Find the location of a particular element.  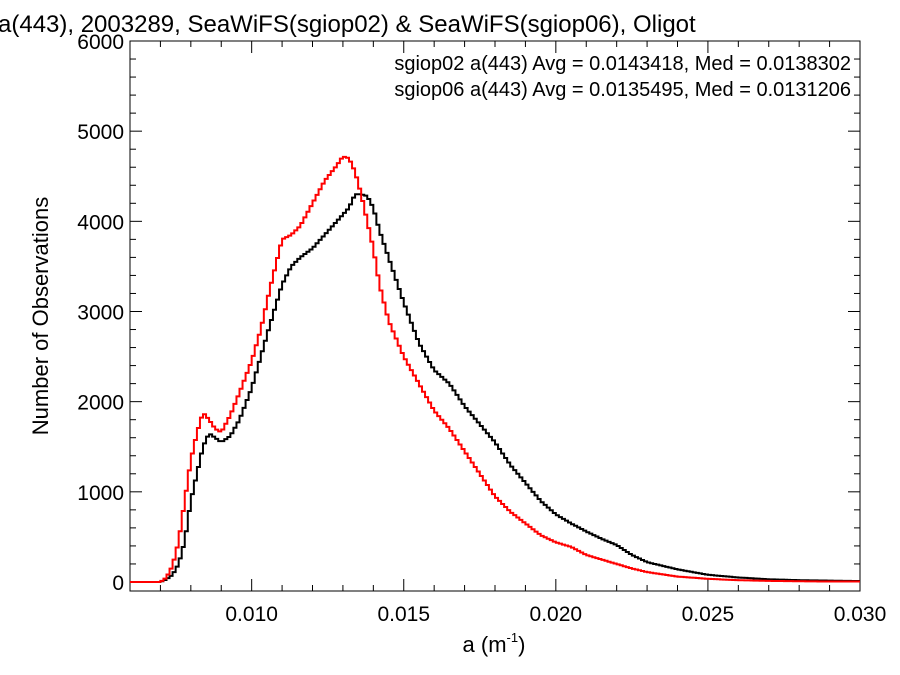

y-tick-label: 4000 is located at coordinates (100, 222).